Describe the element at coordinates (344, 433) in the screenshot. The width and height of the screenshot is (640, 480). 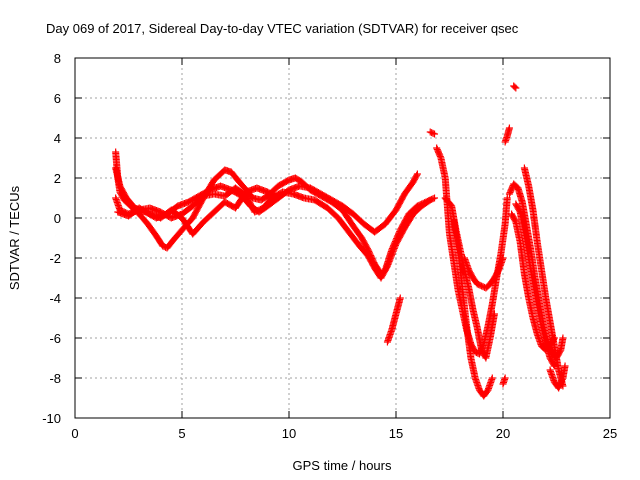
I see `x-tick-labels: 0 5 10 15 20 25` at that location.